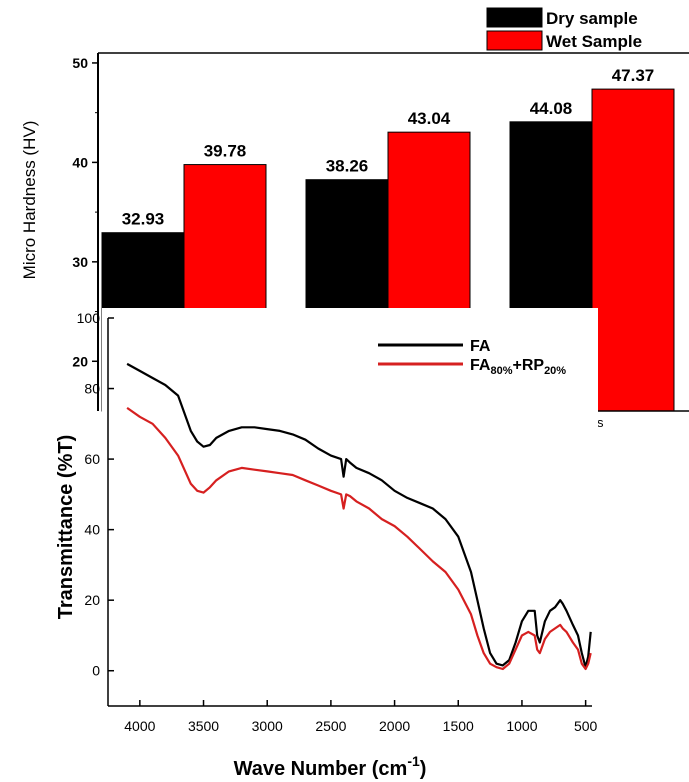  What do you see at coordinates (92, 600) in the screenshot?
I see `line-y-tick-label: 20` at bounding box center [92, 600].